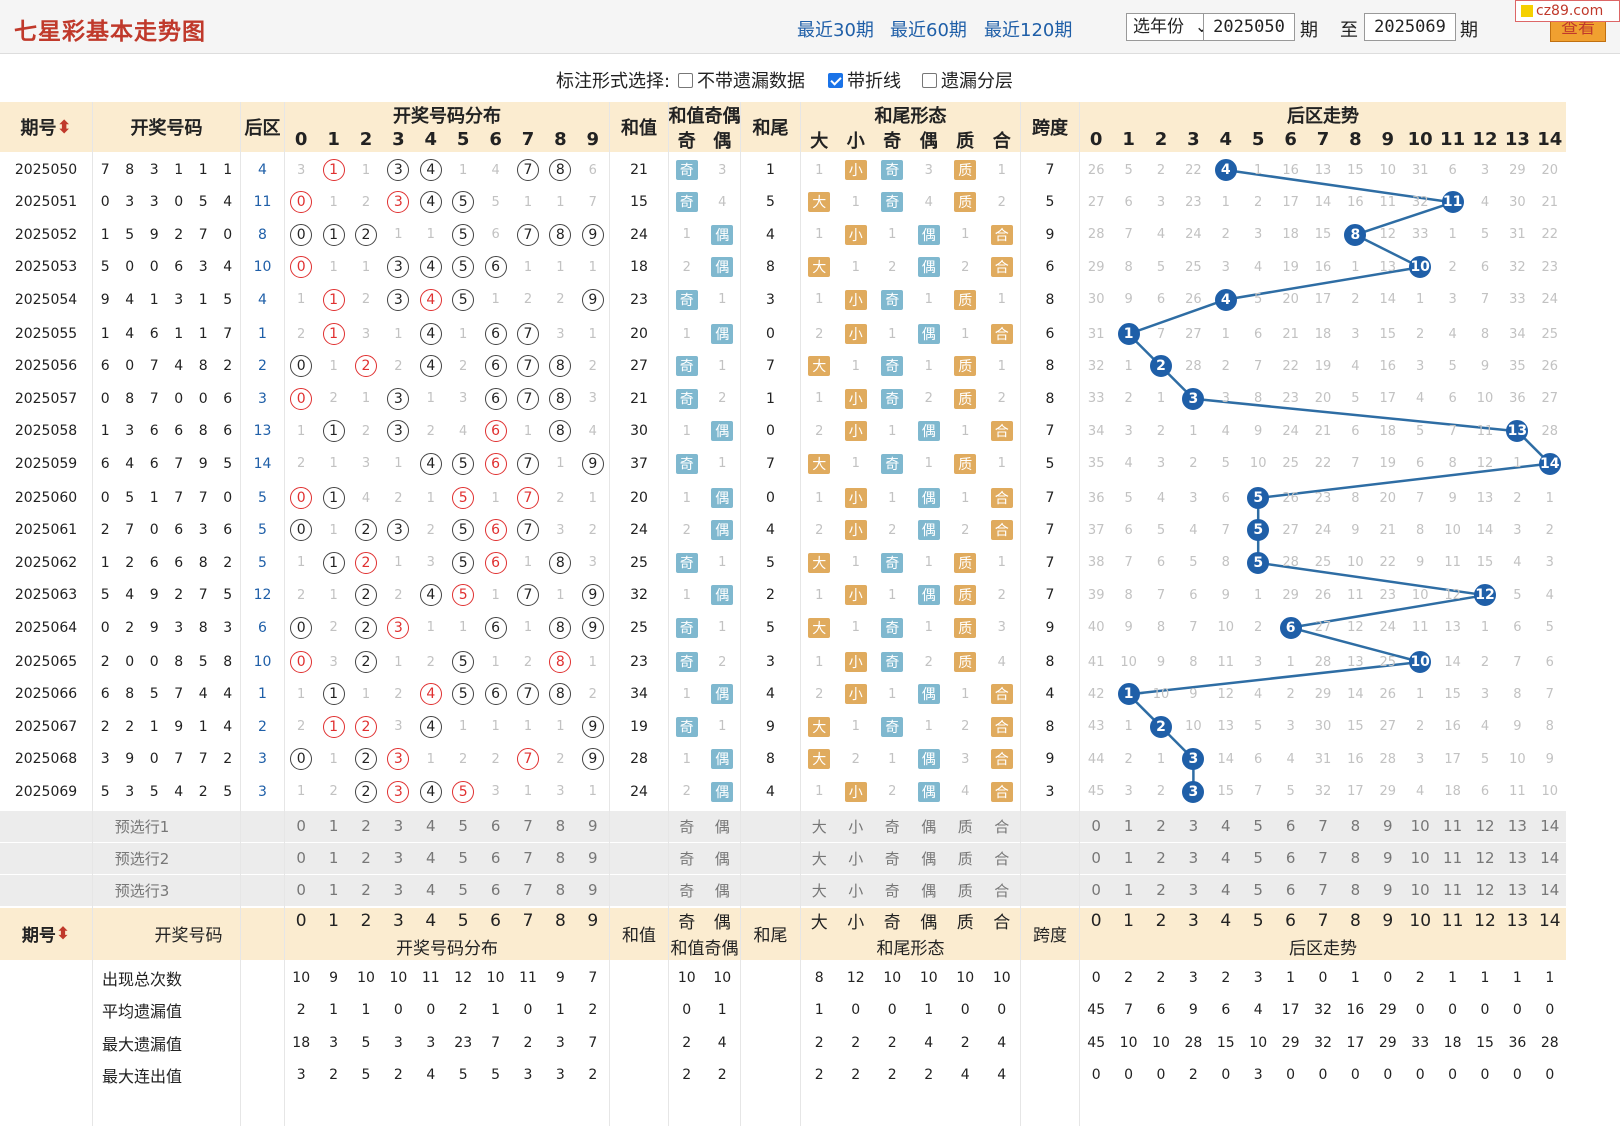 This screenshot has height=1126, width=1620. What do you see at coordinates (835, 30) in the screenshot?
I see `recent-30-link: 最近30期` at bounding box center [835, 30].